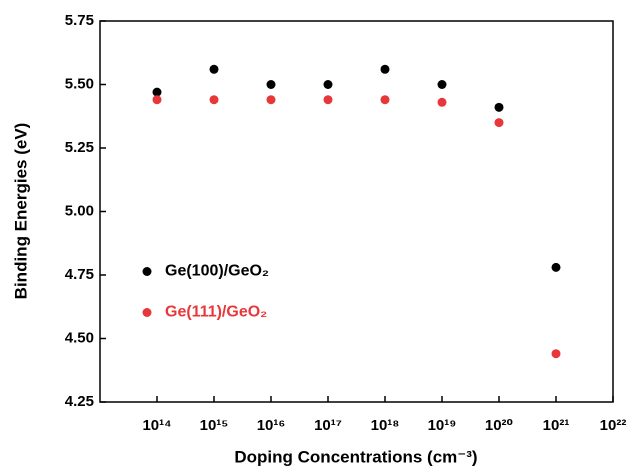 Image resolution: width=633 pixels, height=473 pixels. What do you see at coordinates (79, 83) in the screenshot?
I see `y-tick-label: 5.50` at bounding box center [79, 83].